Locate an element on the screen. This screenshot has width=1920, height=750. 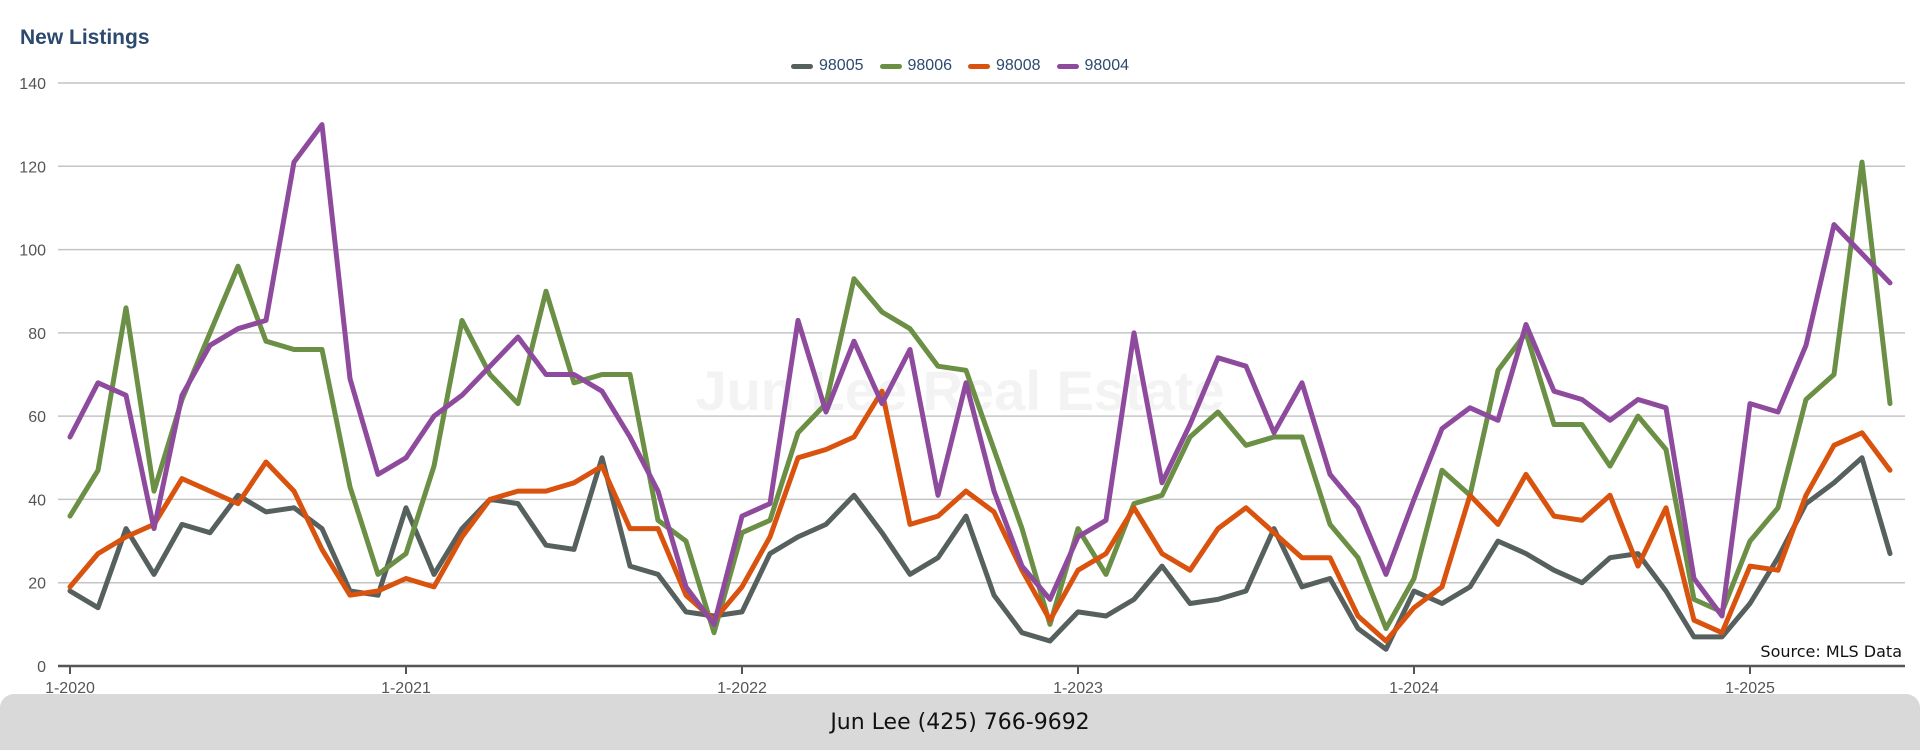
x-tick-label: 1-2022 is located at coordinates (742, 687).